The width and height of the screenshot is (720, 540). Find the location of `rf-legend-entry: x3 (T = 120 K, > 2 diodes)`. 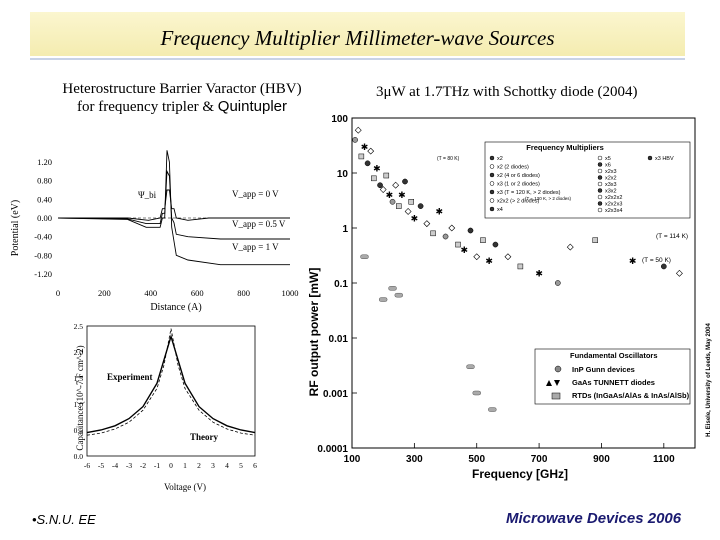

rf-legend-entry: x3 (T = 120 K, > 2 diodes) is located at coordinates (529, 193).